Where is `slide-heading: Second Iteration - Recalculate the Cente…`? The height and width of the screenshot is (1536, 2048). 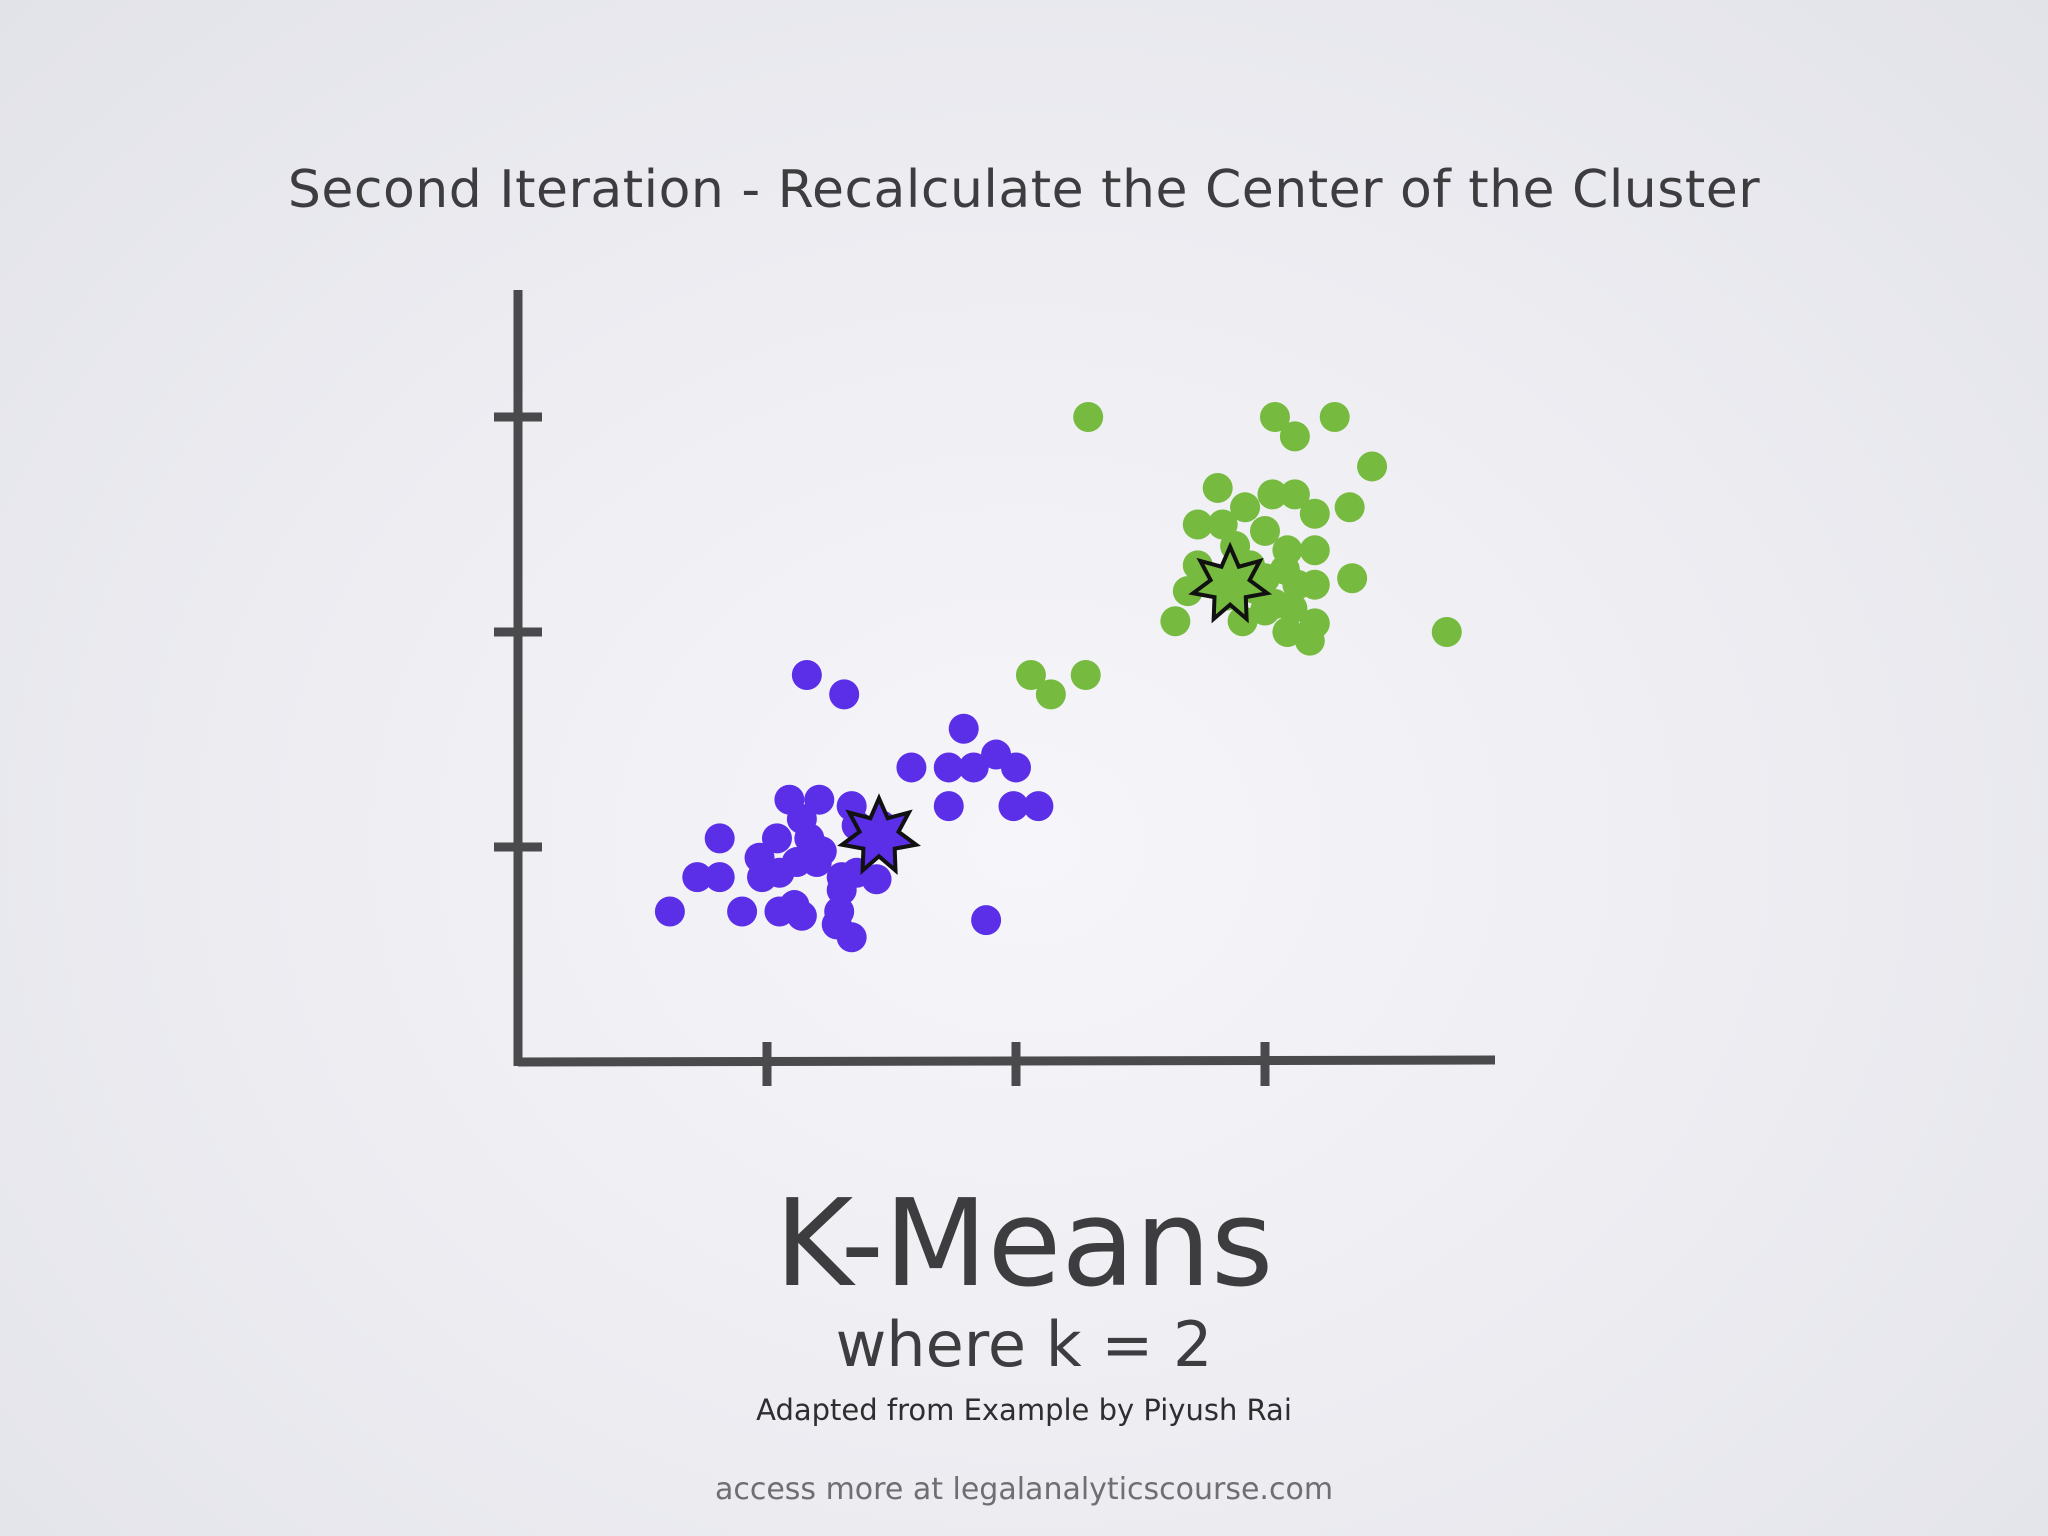 slide-heading: Second Iteration - Recalculate the Cente… is located at coordinates (1024, 190).